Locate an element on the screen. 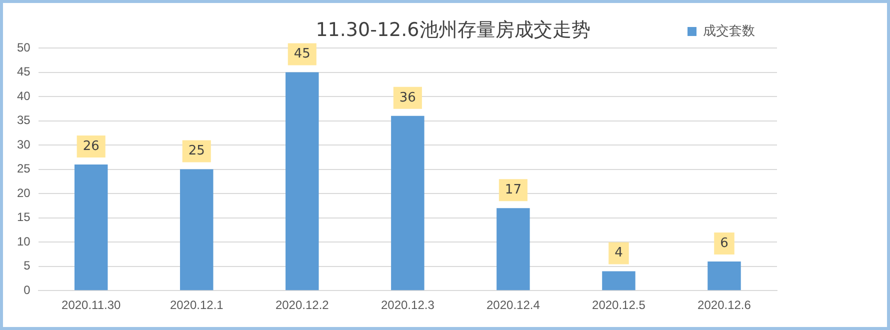  y-tick-label: 20 is located at coordinates (23, 193).